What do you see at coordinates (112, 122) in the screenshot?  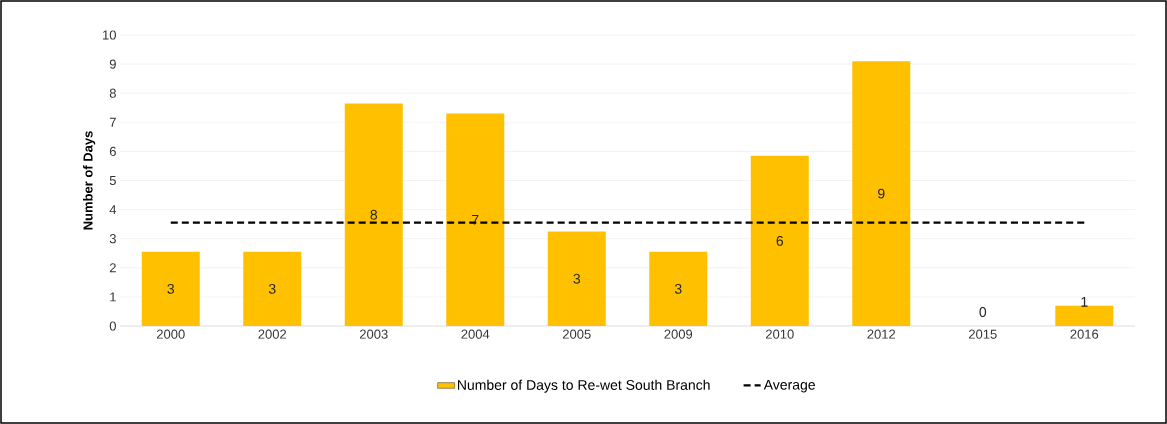 I see `y-tick-label: 7` at bounding box center [112, 122].